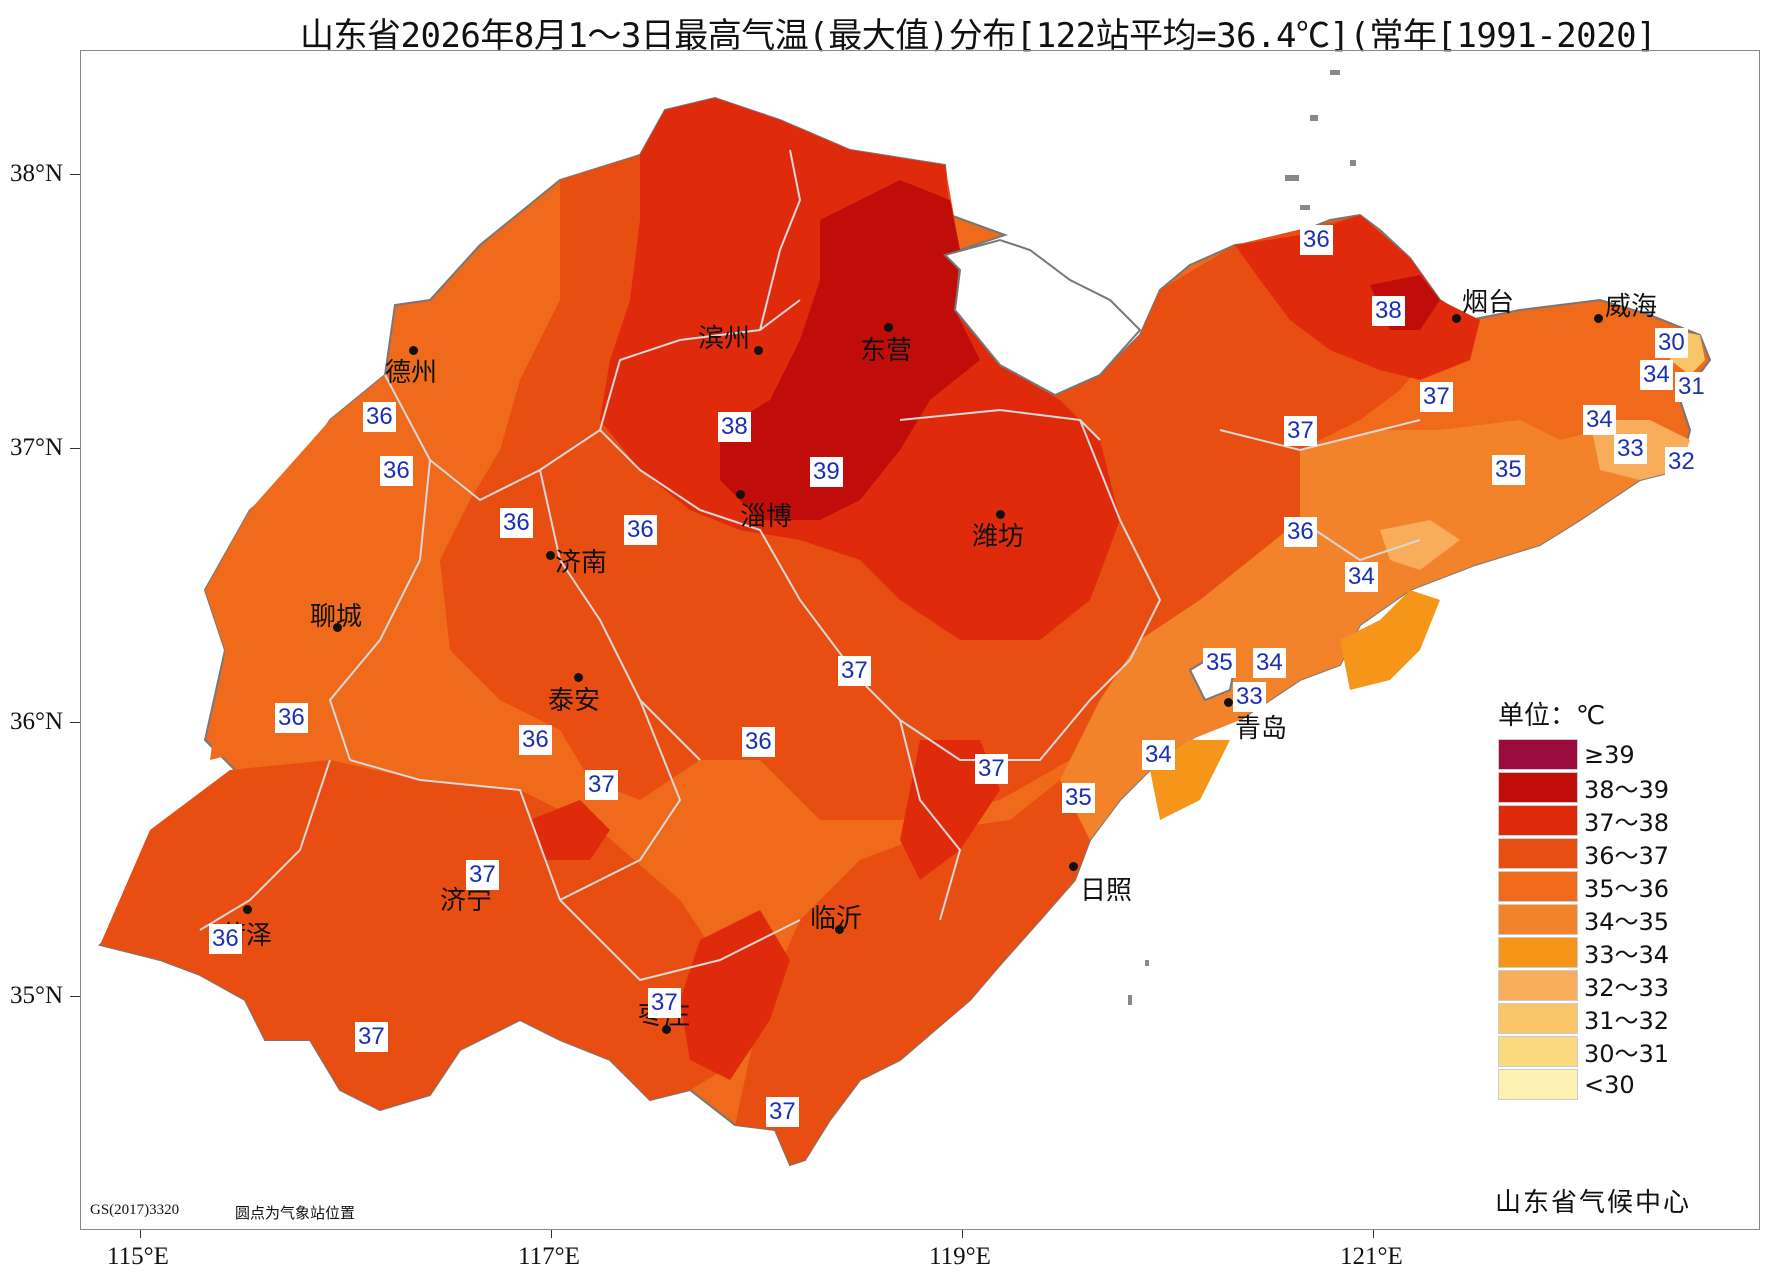  I want to click on city-label: 济南, so click(581, 563).